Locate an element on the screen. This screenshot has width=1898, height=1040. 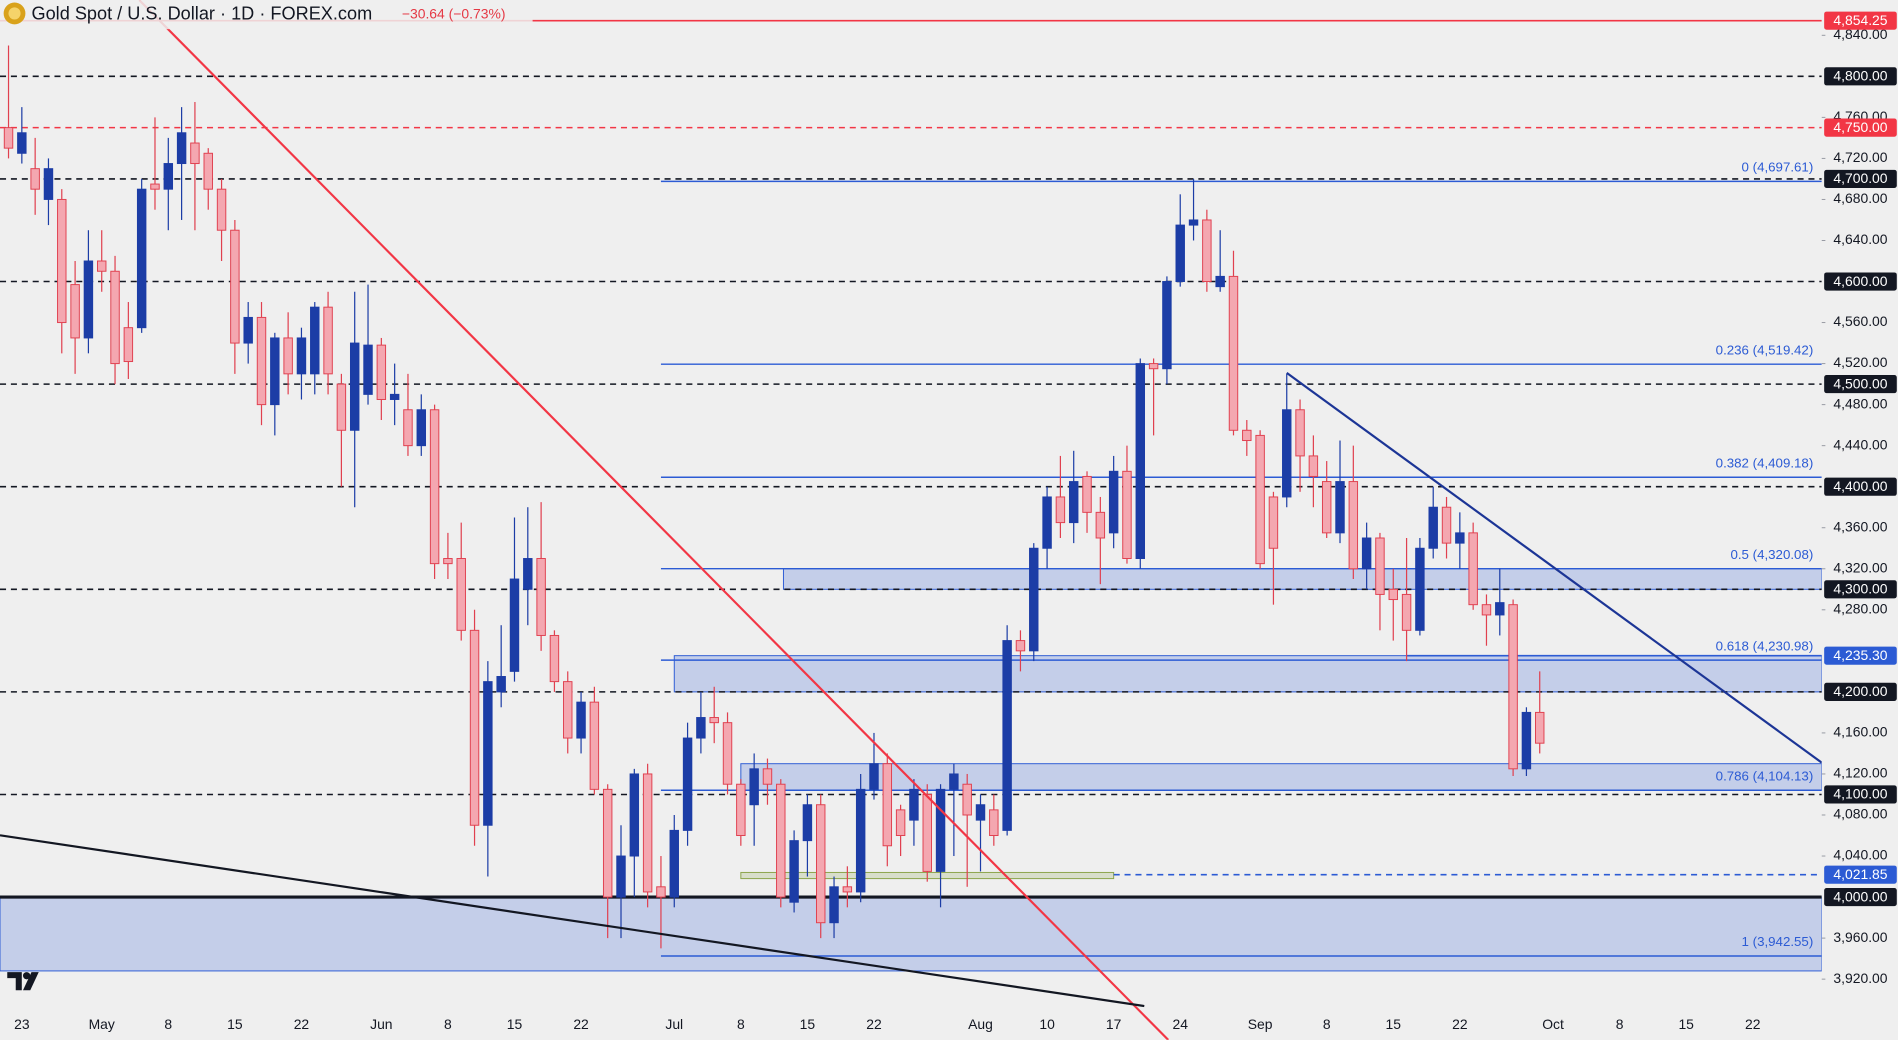
level-label: 4,800.00 is located at coordinates (1860, 76).